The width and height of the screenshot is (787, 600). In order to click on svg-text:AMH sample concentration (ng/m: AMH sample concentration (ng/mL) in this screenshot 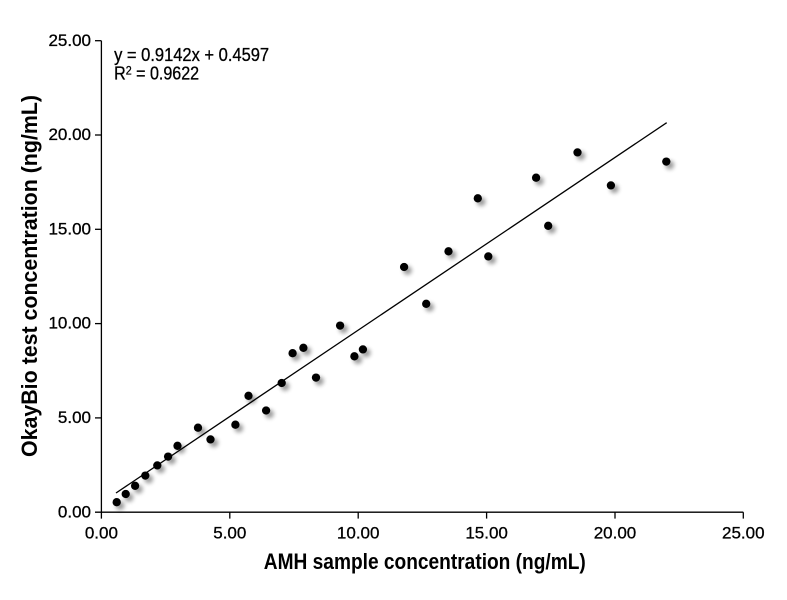, I will do `click(425, 561)`.